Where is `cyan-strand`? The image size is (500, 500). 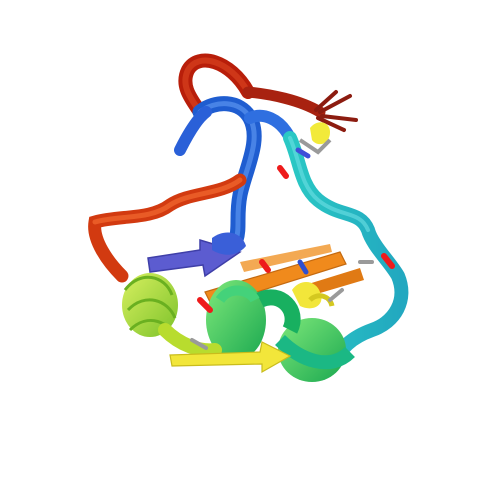
cyan-strand is located at coordinates (346, 247).